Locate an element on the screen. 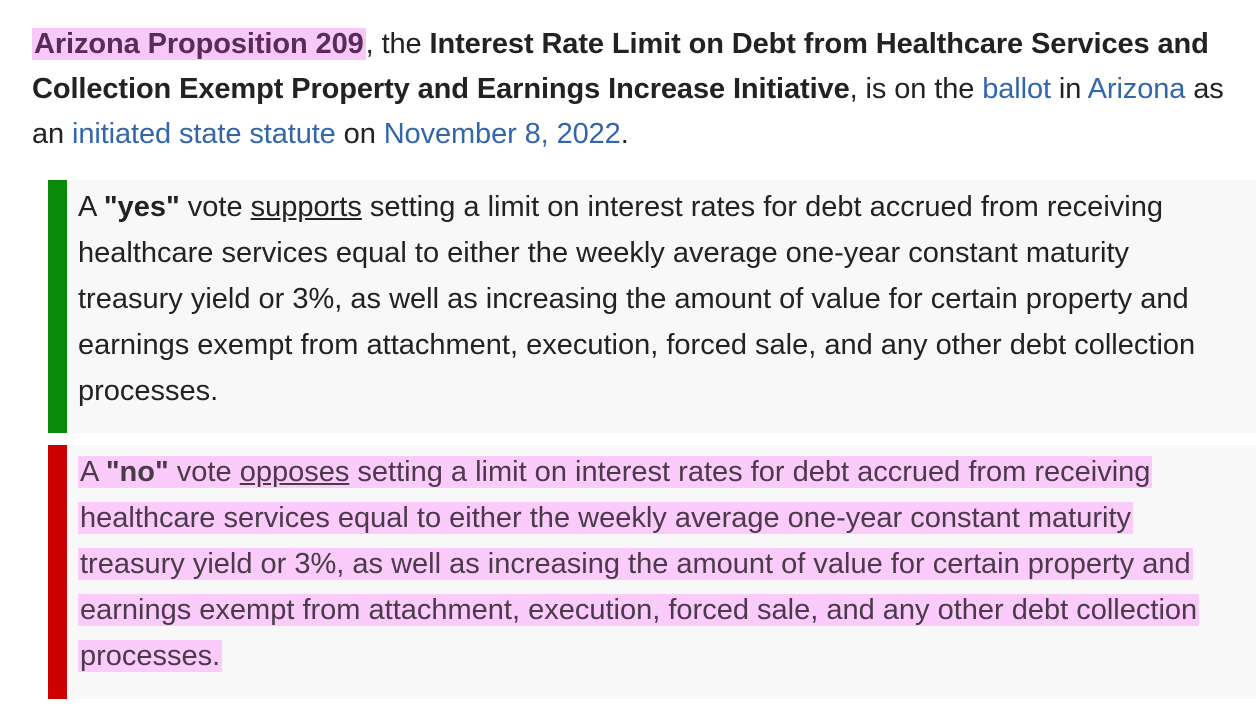 Image resolution: width=1256 pixels, height=722 pixels. intro-text: . is located at coordinates (624, 134).